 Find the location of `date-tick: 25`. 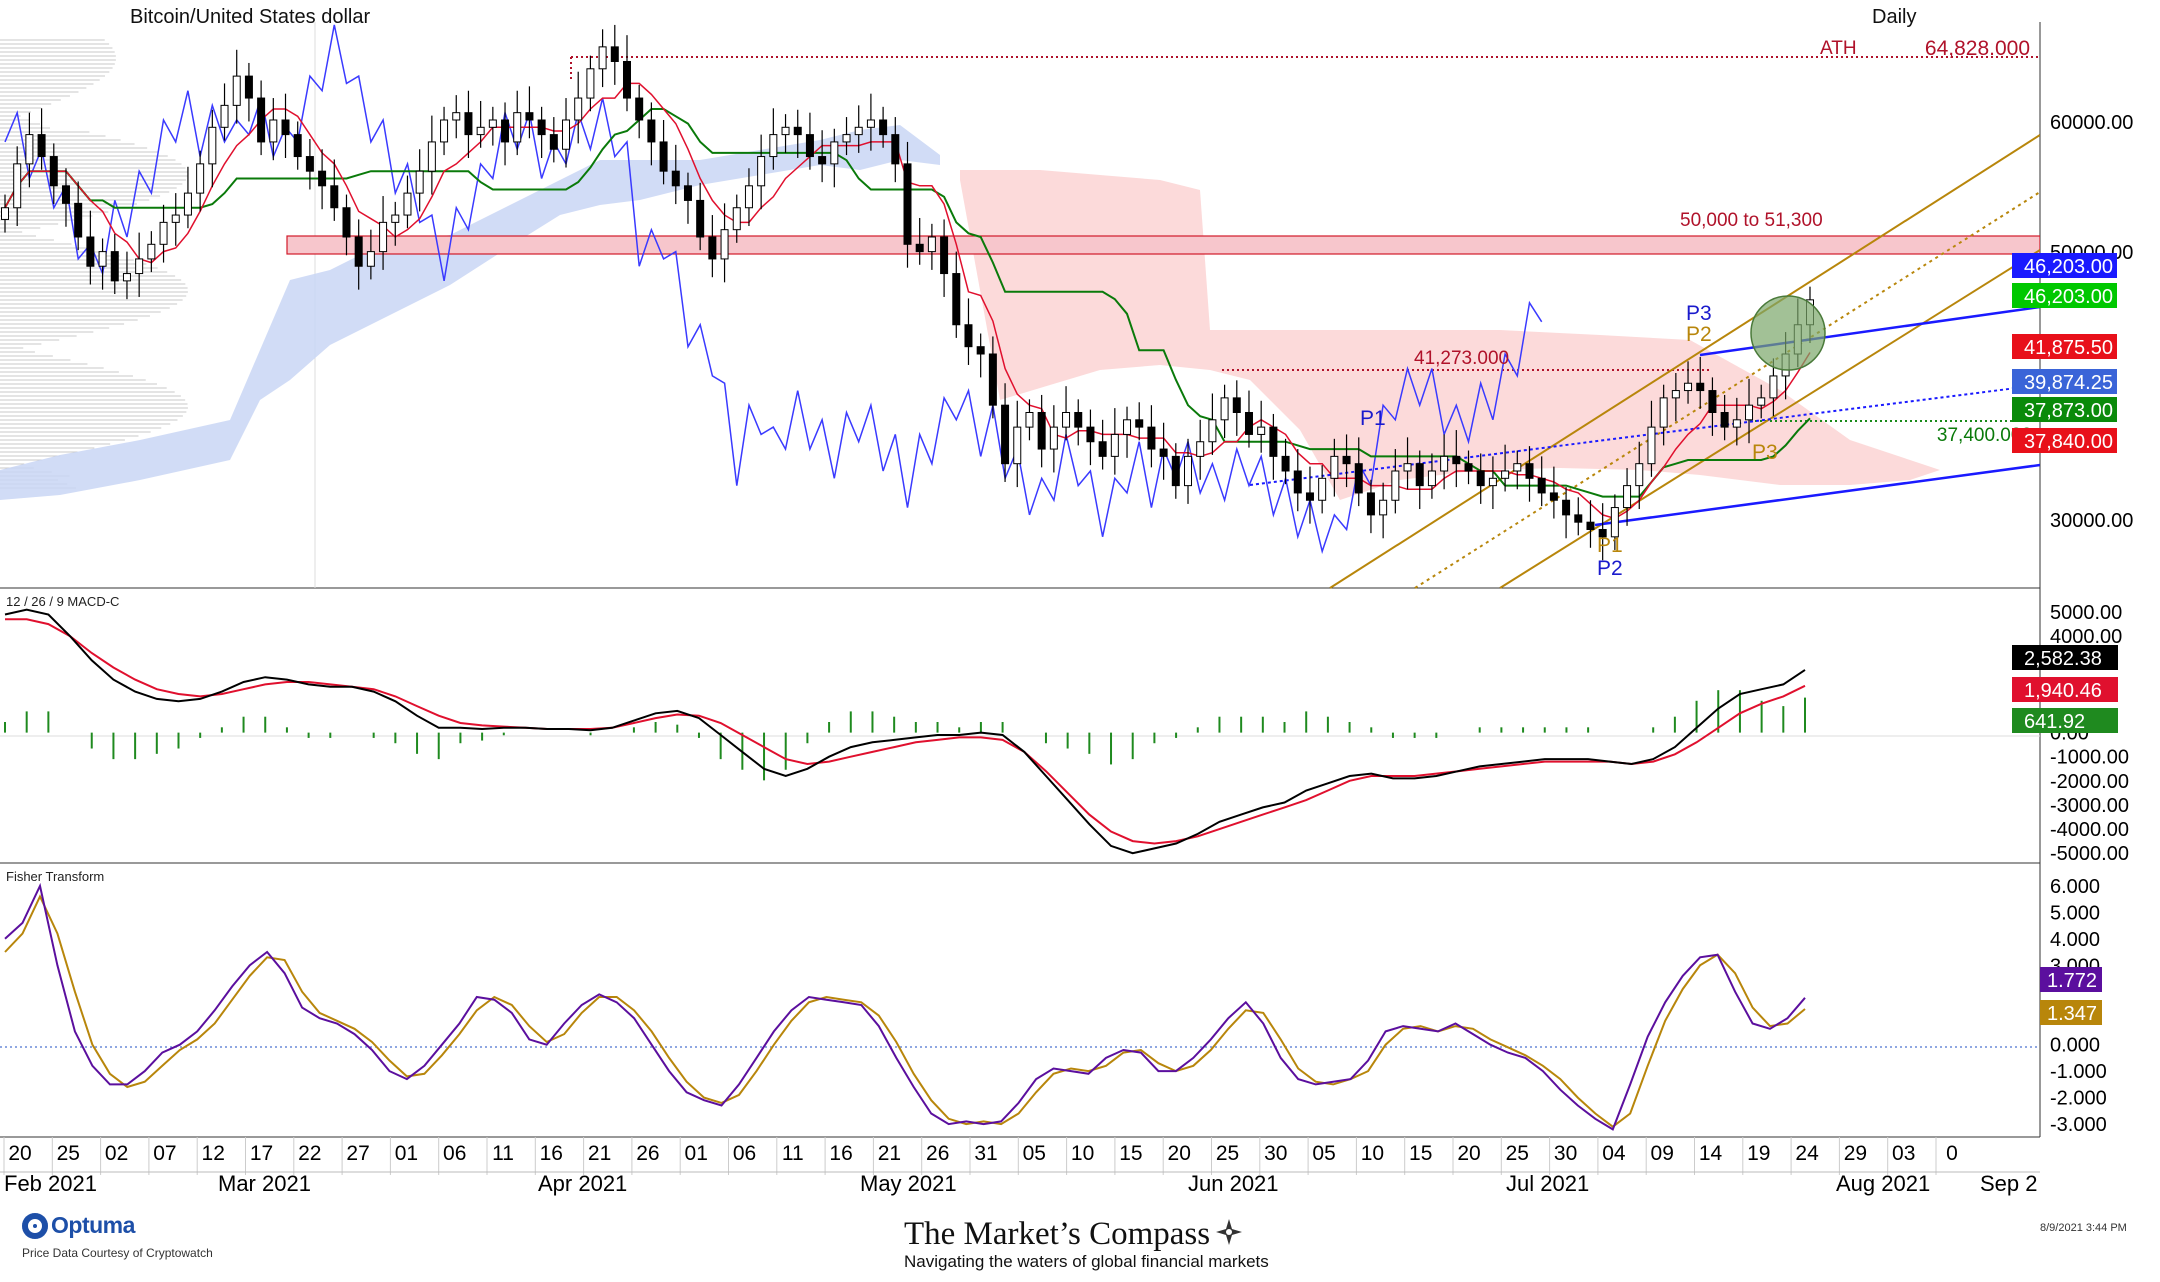

date-tick: 25 is located at coordinates (1227, 1153).